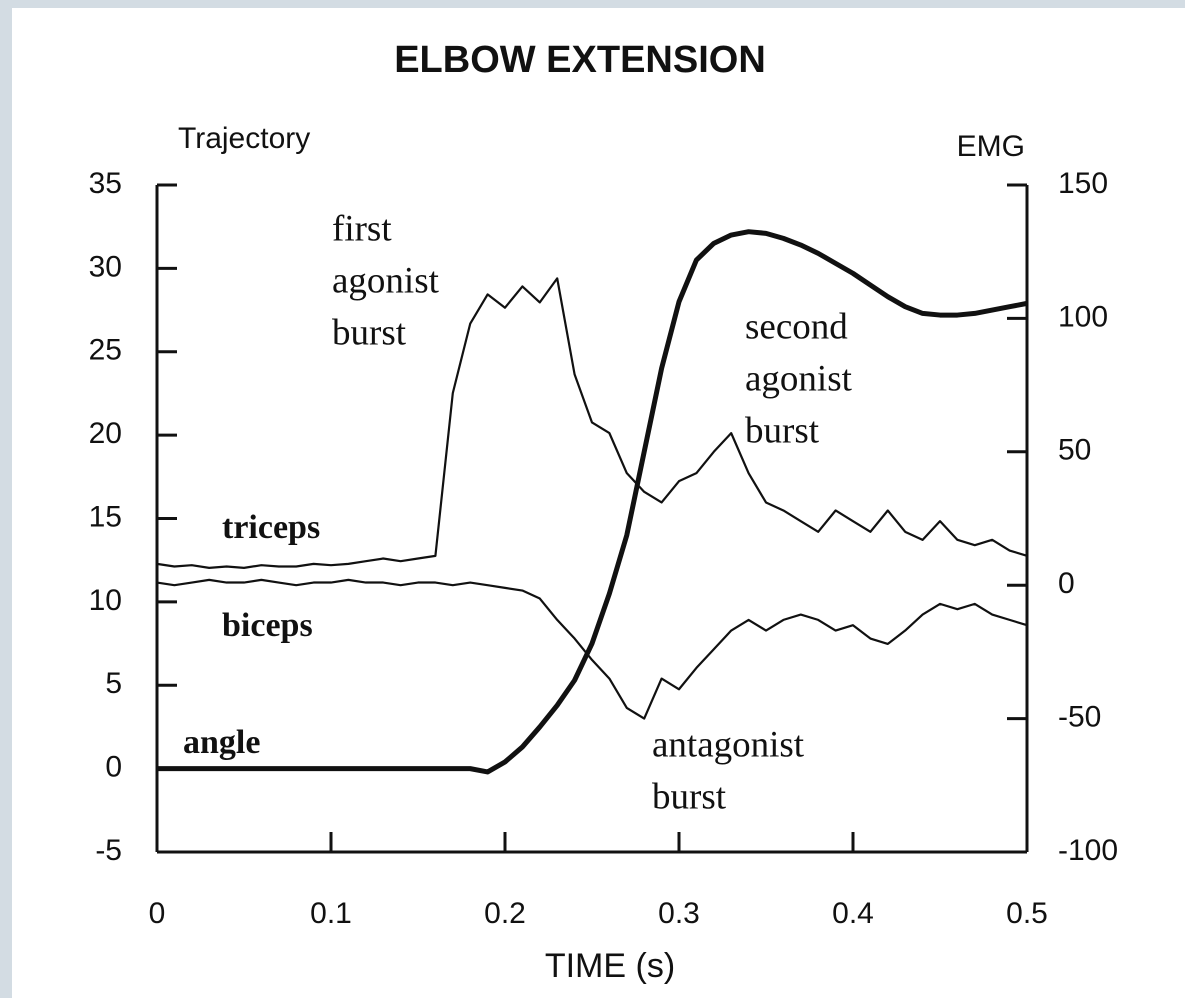  What do you see at coordinates (267, 625) in the screenshot?
I see `series-label: biceps` at bounding box center [267, 625].